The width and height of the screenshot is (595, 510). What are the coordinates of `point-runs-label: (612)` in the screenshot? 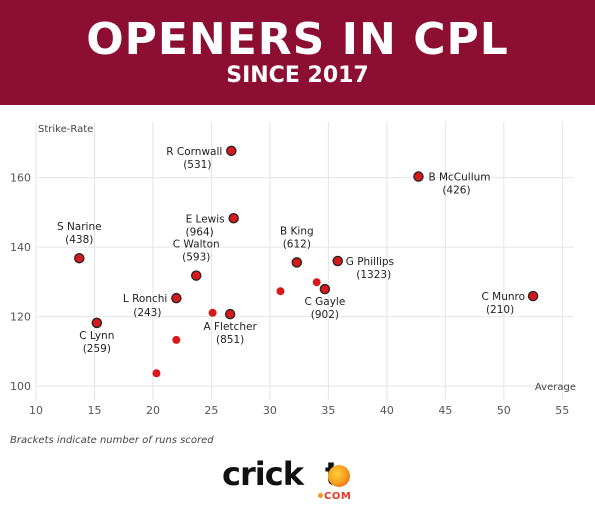 It's located at (297, 244).